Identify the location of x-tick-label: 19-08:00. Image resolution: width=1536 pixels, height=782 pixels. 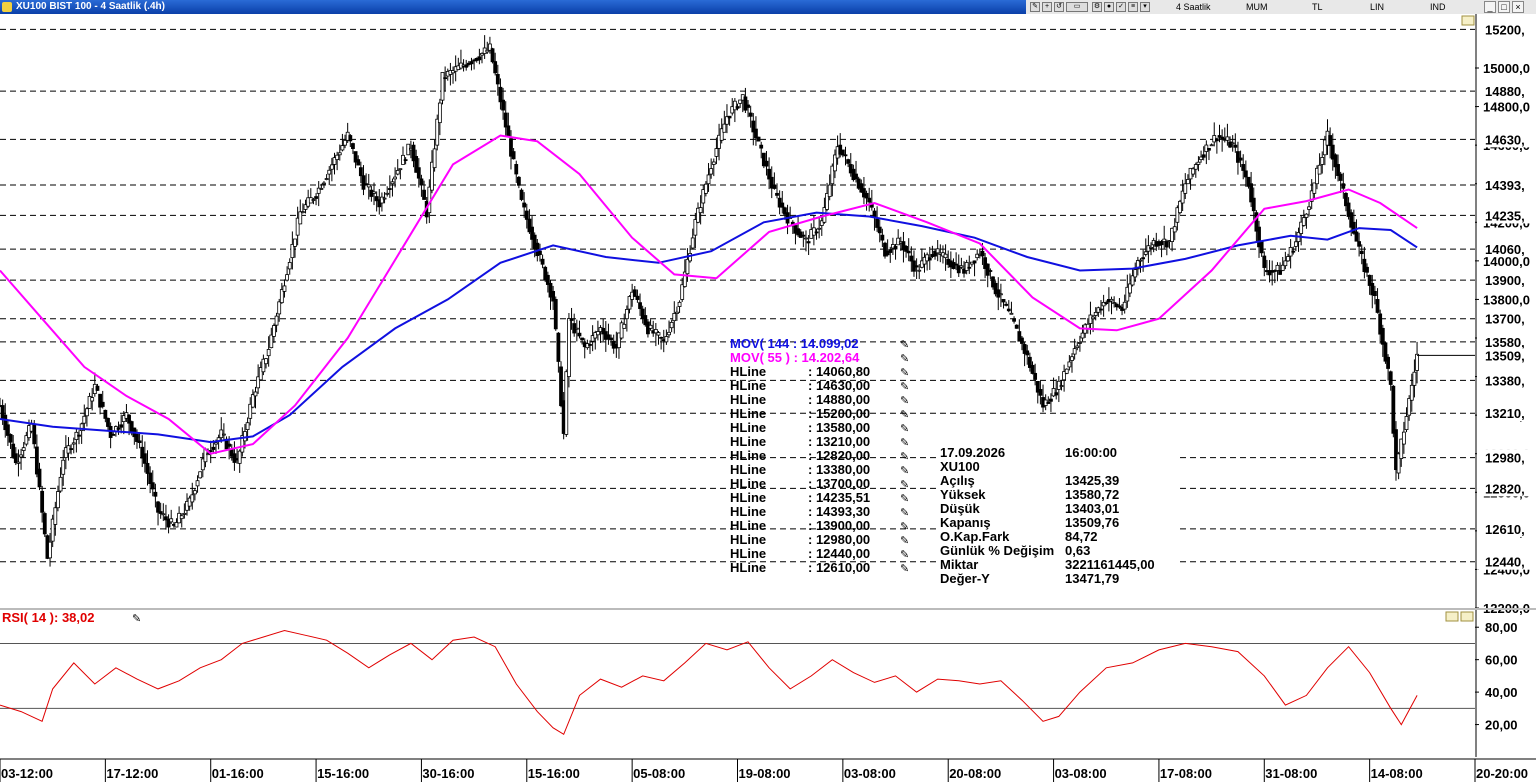
(765, 773).